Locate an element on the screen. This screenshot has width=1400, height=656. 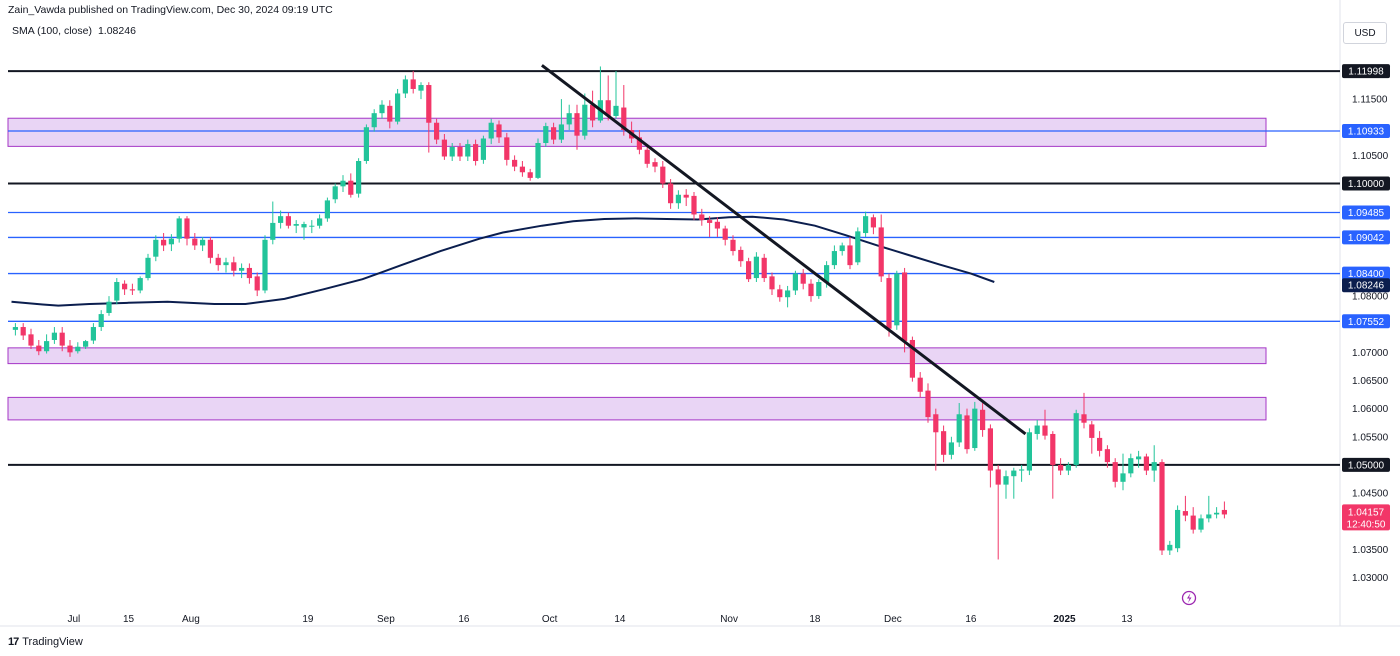
price-axis-tick: 1.05500 is located at coordinates (1370, 437).